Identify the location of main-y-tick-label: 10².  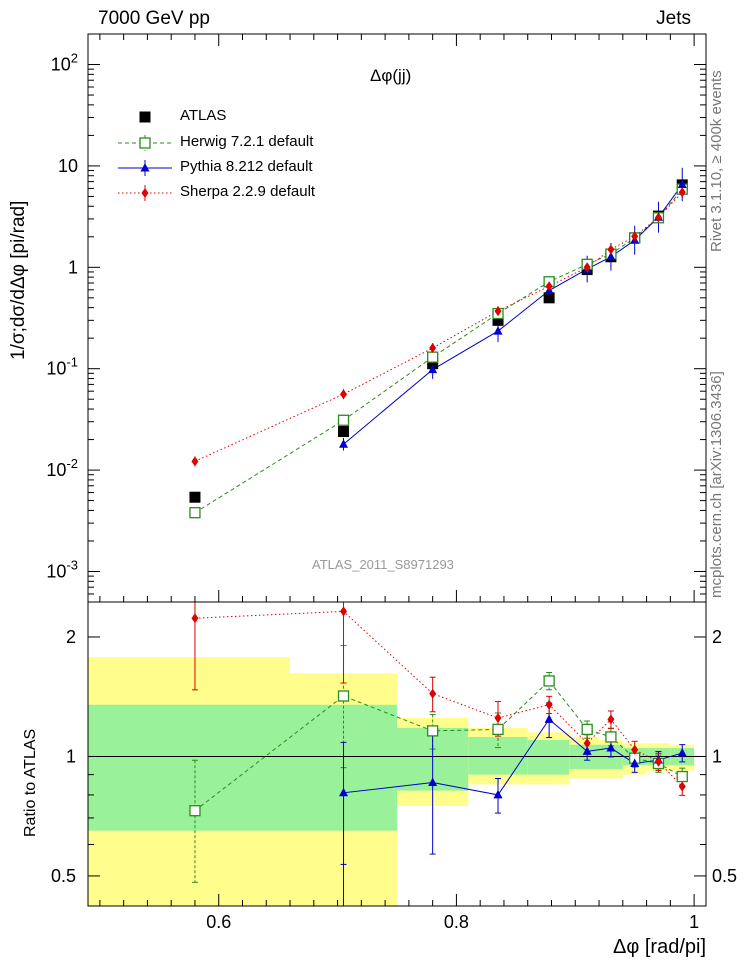
(64, 63).